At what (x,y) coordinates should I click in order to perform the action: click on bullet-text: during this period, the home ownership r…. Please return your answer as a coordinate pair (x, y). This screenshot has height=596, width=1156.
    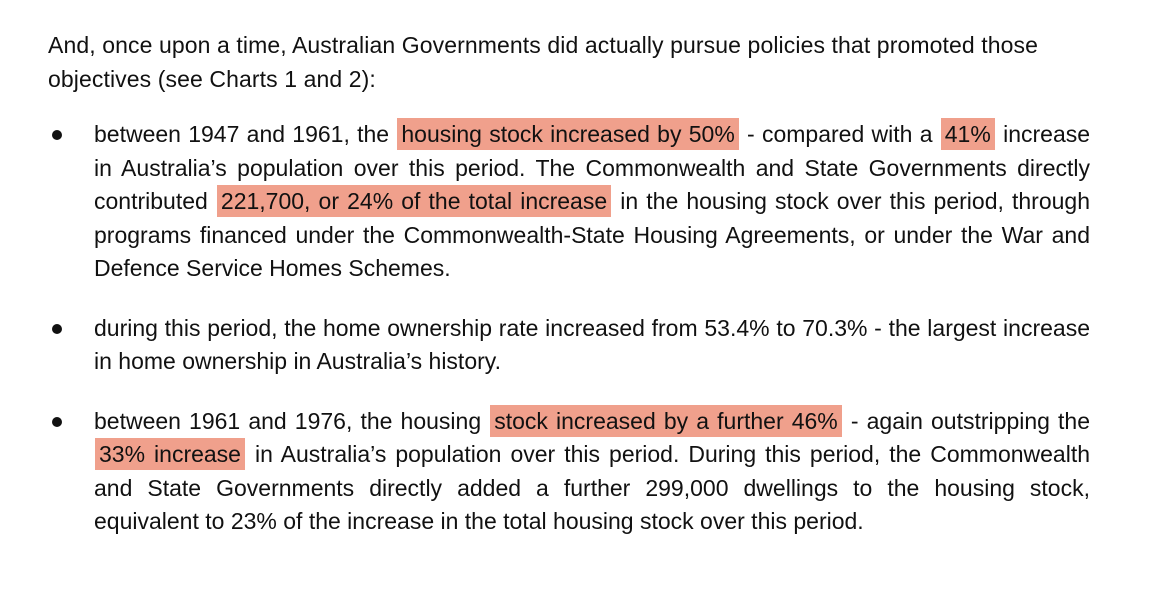
    Looking at the image, I should click on (592, 344).